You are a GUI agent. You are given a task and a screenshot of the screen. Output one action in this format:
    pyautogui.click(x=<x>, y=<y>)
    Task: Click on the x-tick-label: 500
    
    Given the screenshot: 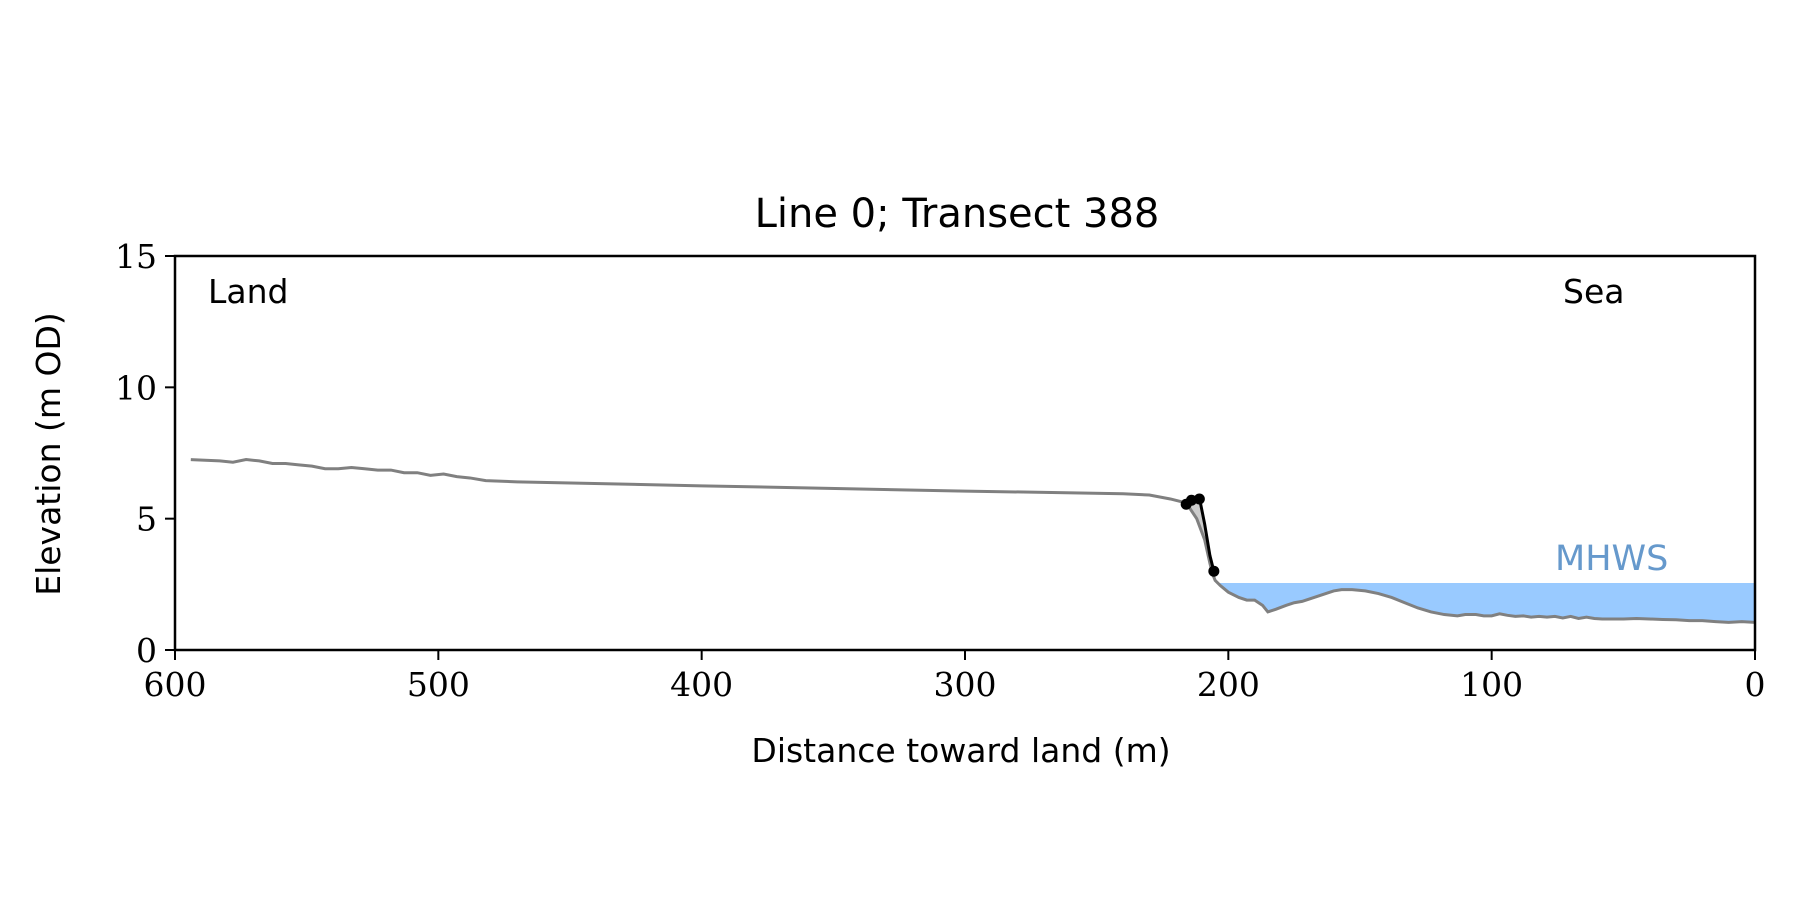 What is the action you would take?
    pyautogui.click(x=438, y=684)
    